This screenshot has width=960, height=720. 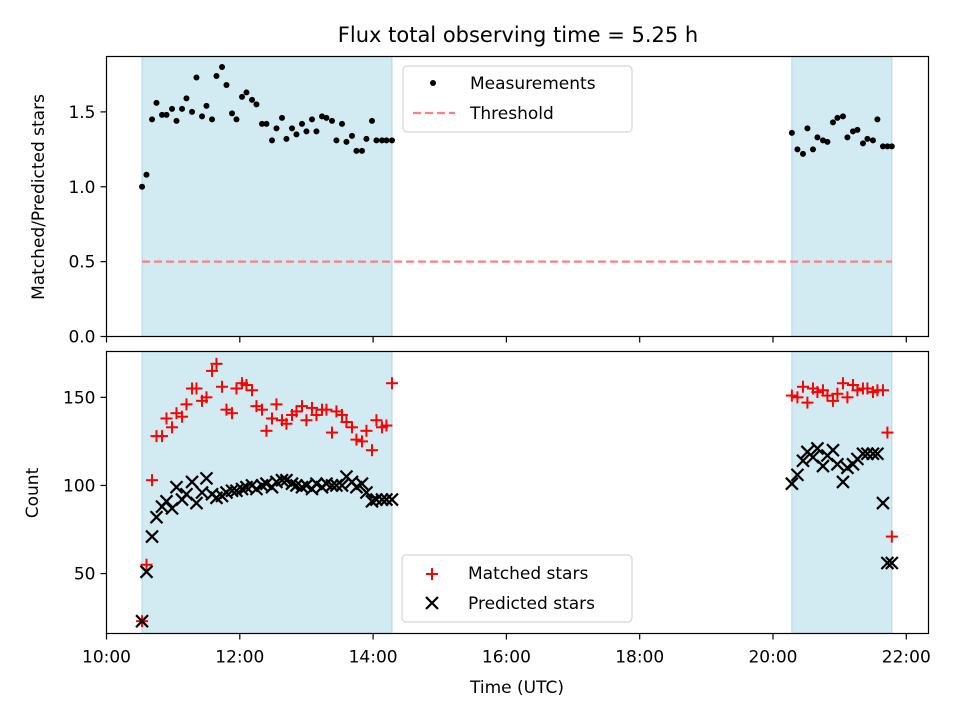 I want to click on bottom-x-tick-label: 12:00, so click(x=239, y=658).